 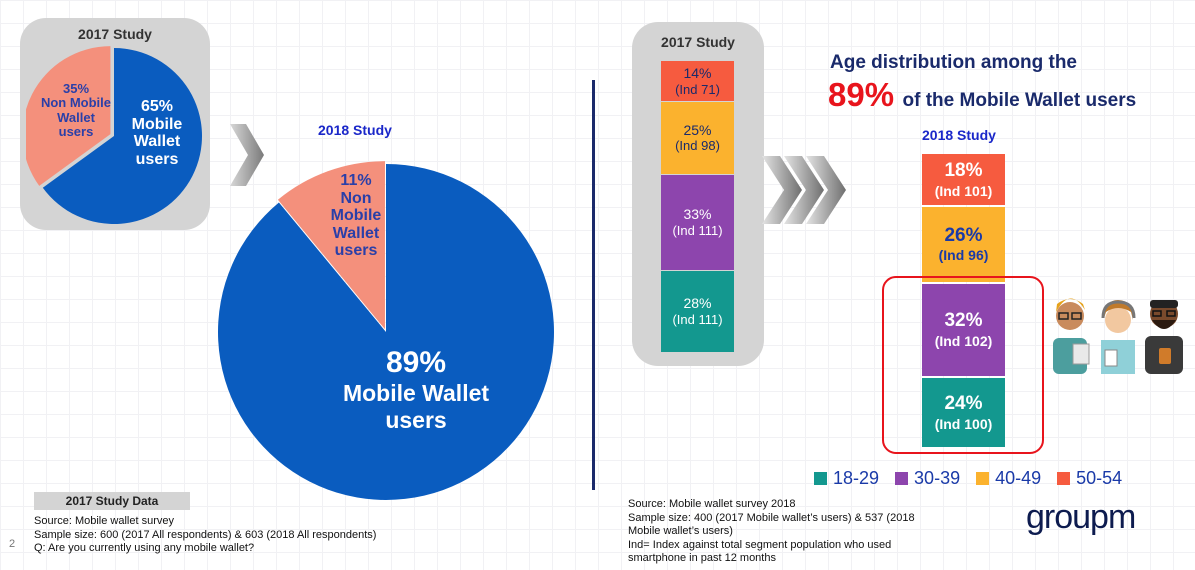 I want to click on pie-2017-slice-wallet-users, so click(x=122, y=136).